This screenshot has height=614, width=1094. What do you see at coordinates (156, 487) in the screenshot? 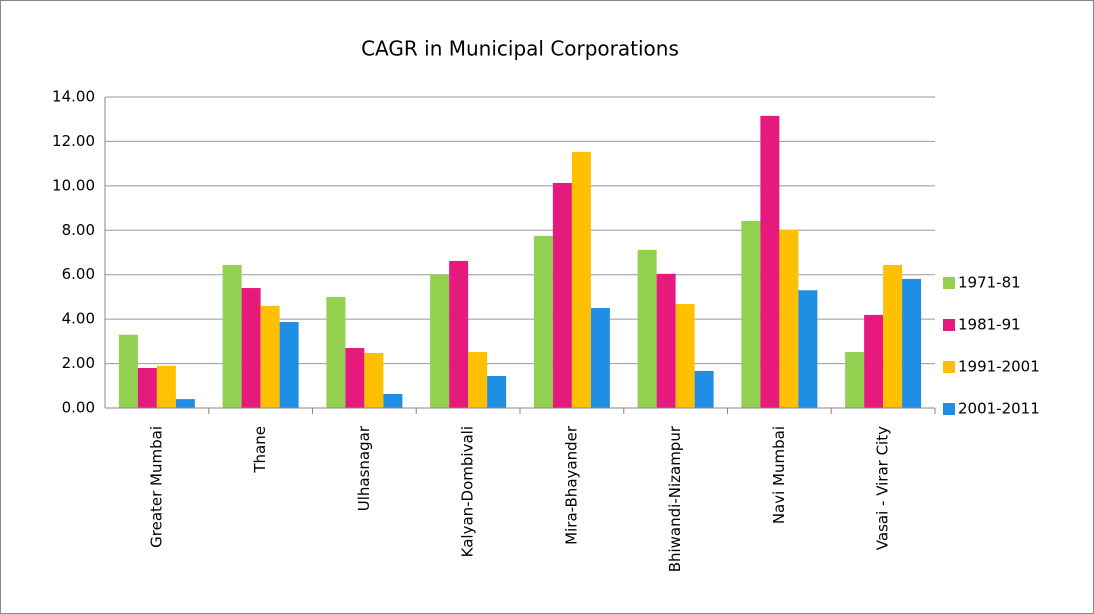
I see `x-tick-label: Greater Mumbai` at bounding box center [156, 487].